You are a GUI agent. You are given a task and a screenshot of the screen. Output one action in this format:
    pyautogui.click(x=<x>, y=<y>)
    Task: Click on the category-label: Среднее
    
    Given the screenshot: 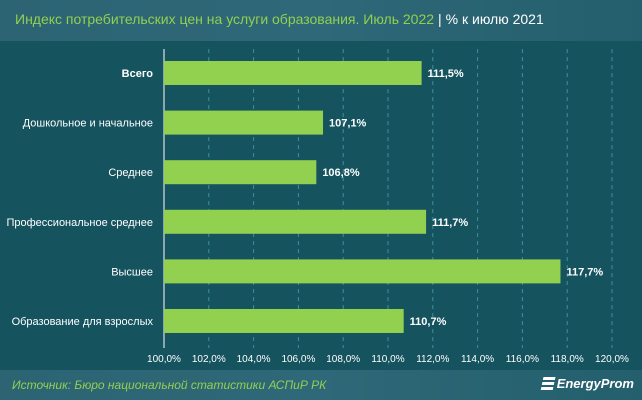 What is the action you would take?
    pyautogui.click(x=130, y=173)
    